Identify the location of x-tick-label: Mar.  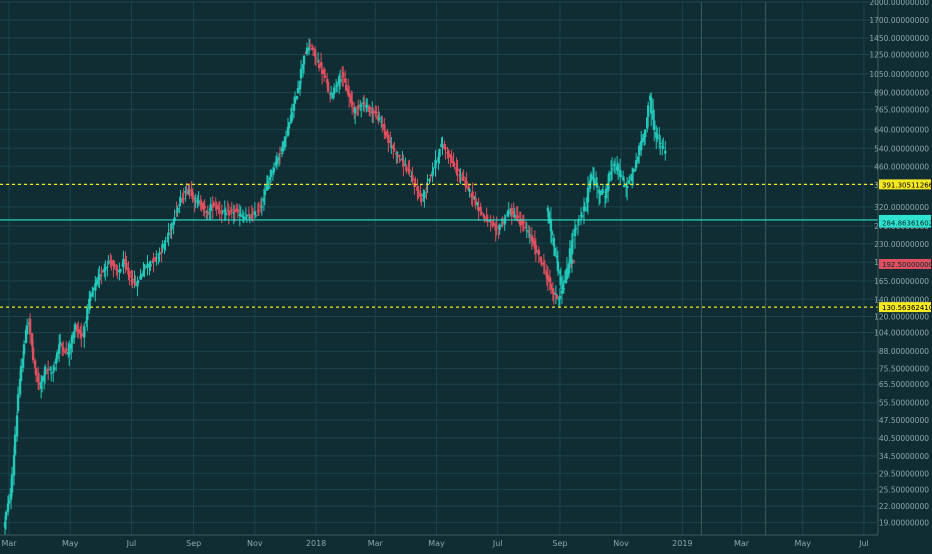
(742, 543).